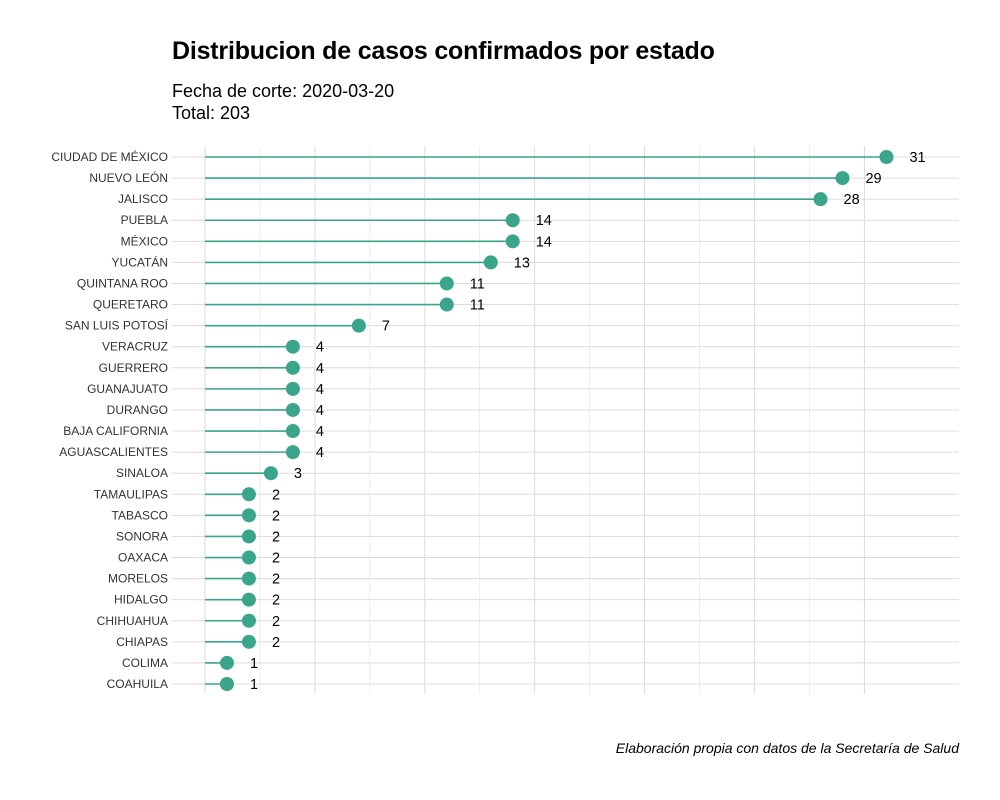 The image size is (1000, 800). I want to click on y-tick-label: OAXACA, so click(143, 558).